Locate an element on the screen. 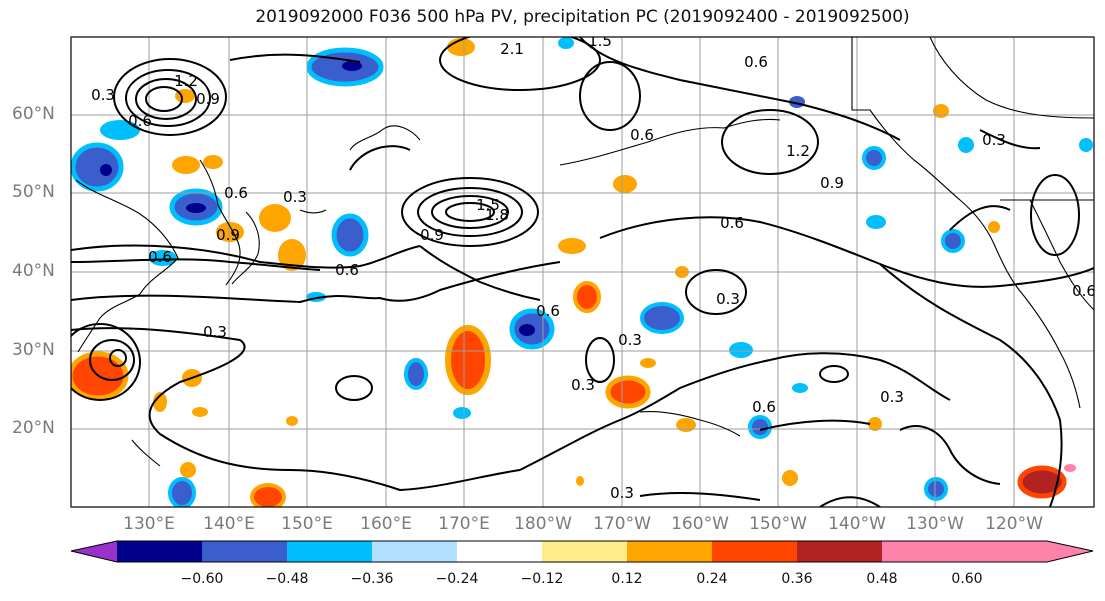  colorbar-tick-label: −0.48 is located at coordinates (287, 579).